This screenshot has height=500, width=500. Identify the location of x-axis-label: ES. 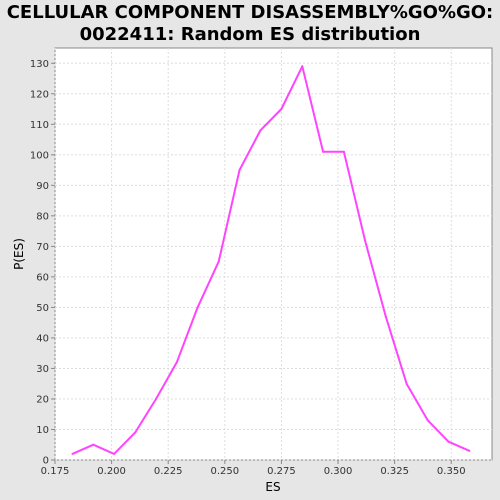
(272, 487).